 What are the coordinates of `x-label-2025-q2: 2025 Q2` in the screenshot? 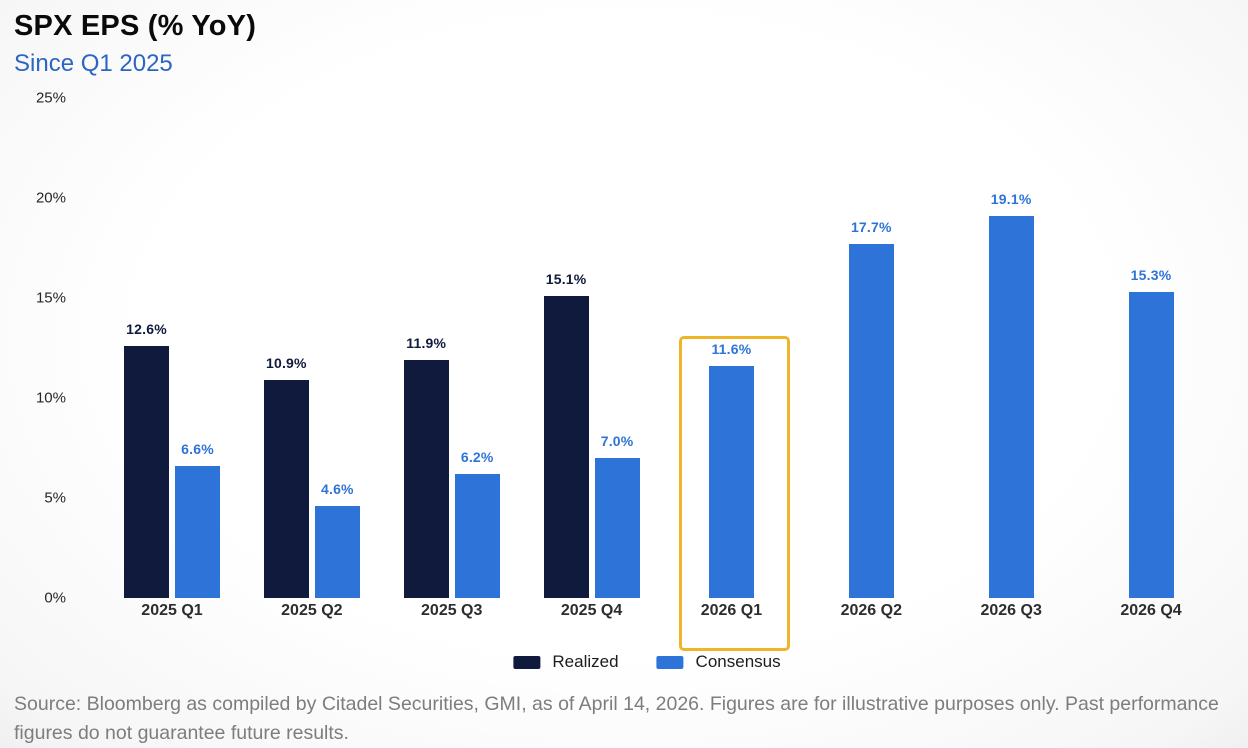 It's located at (312, 610).